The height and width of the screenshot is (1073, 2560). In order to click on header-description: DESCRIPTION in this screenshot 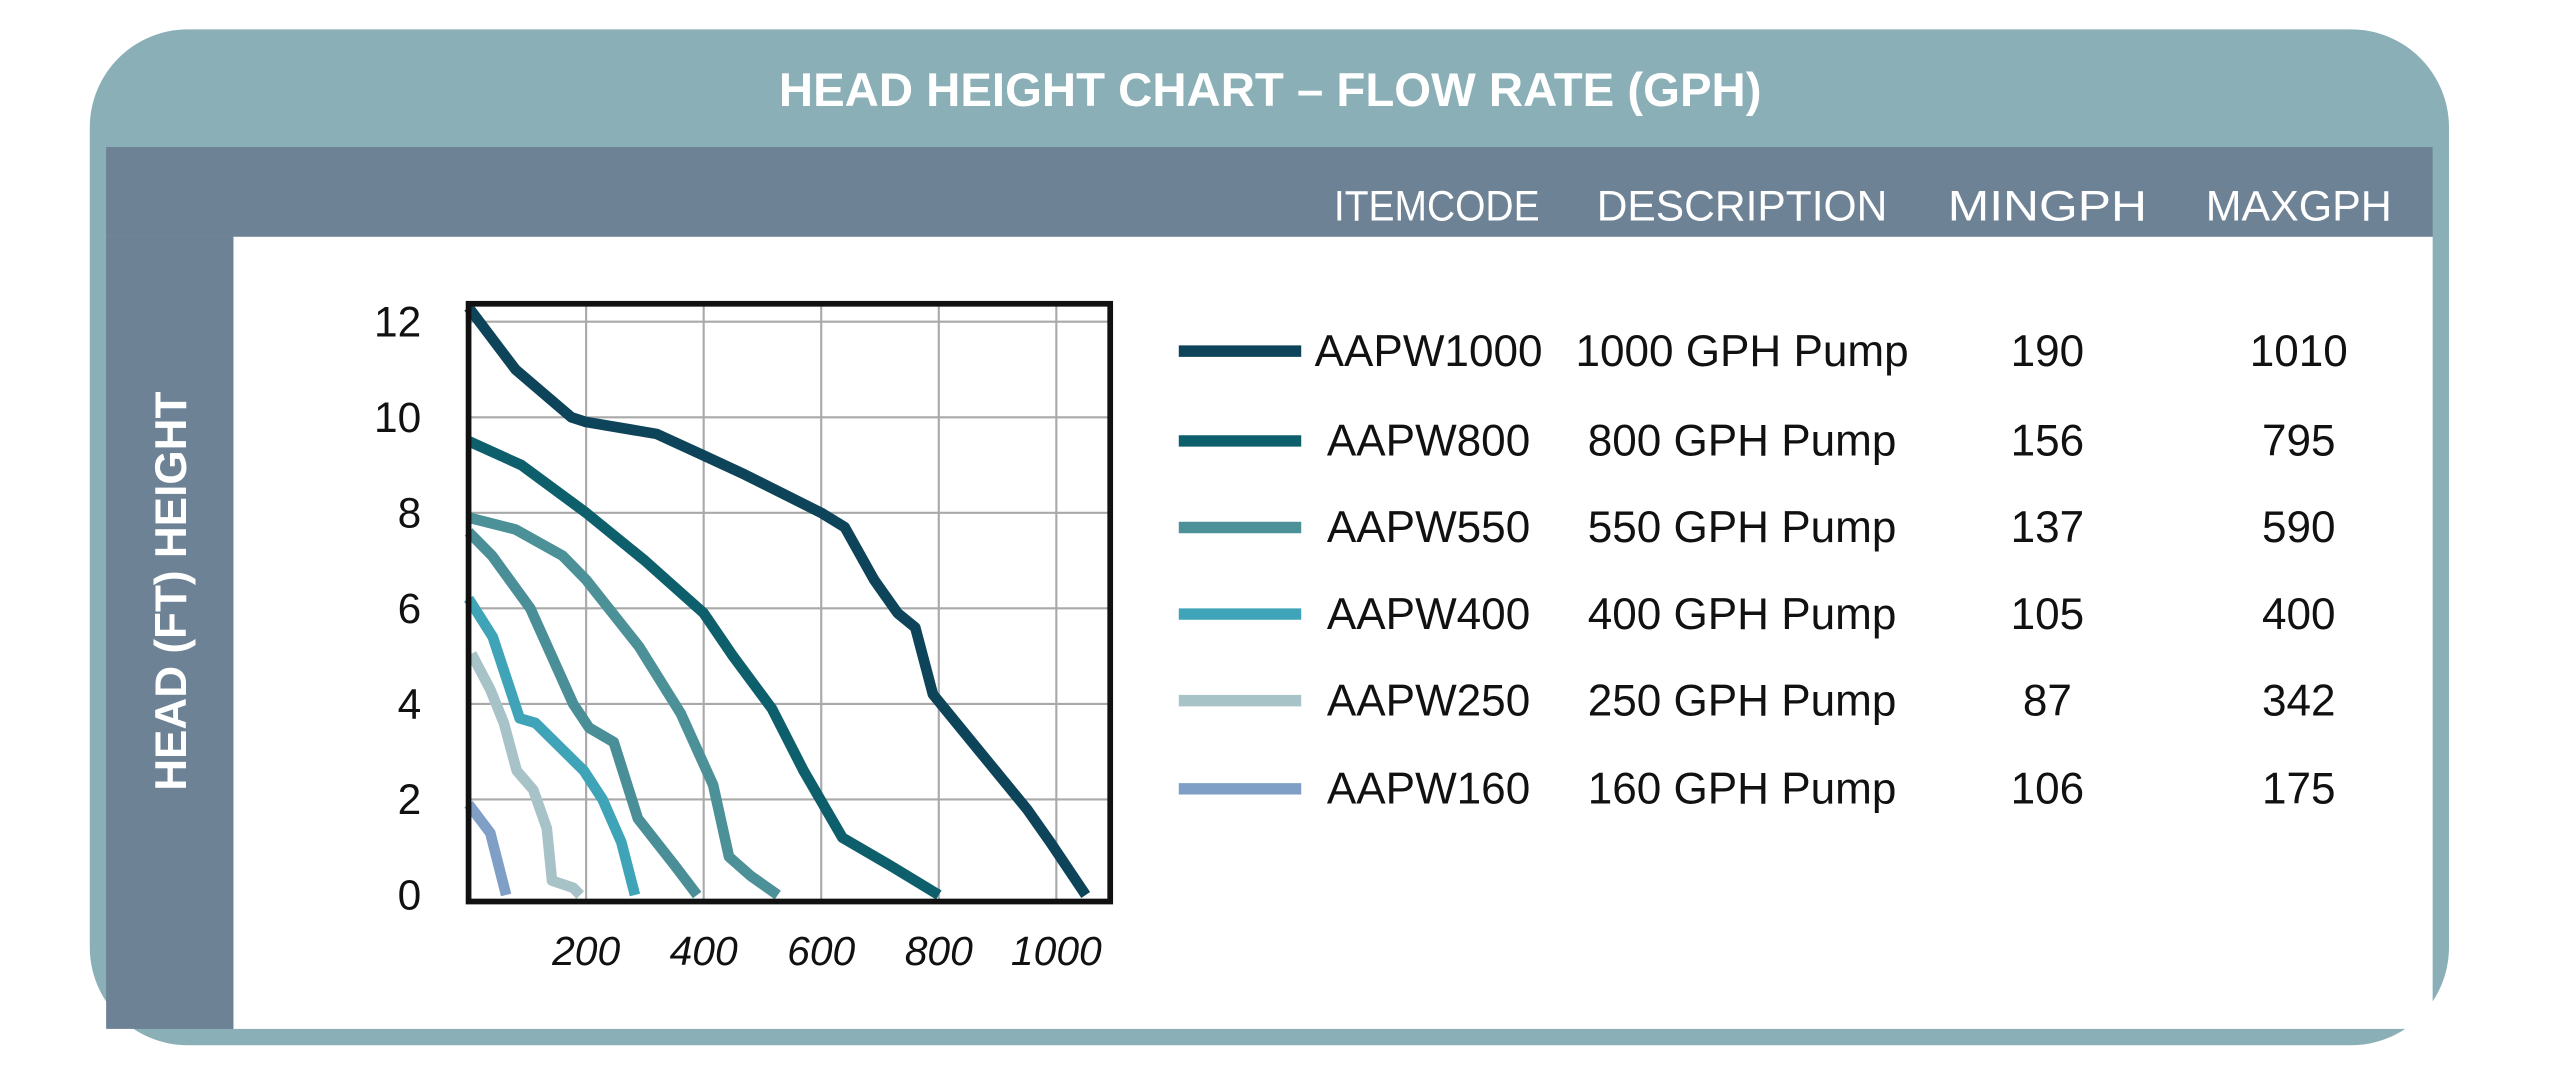, I will do `click(1742, 205)`.